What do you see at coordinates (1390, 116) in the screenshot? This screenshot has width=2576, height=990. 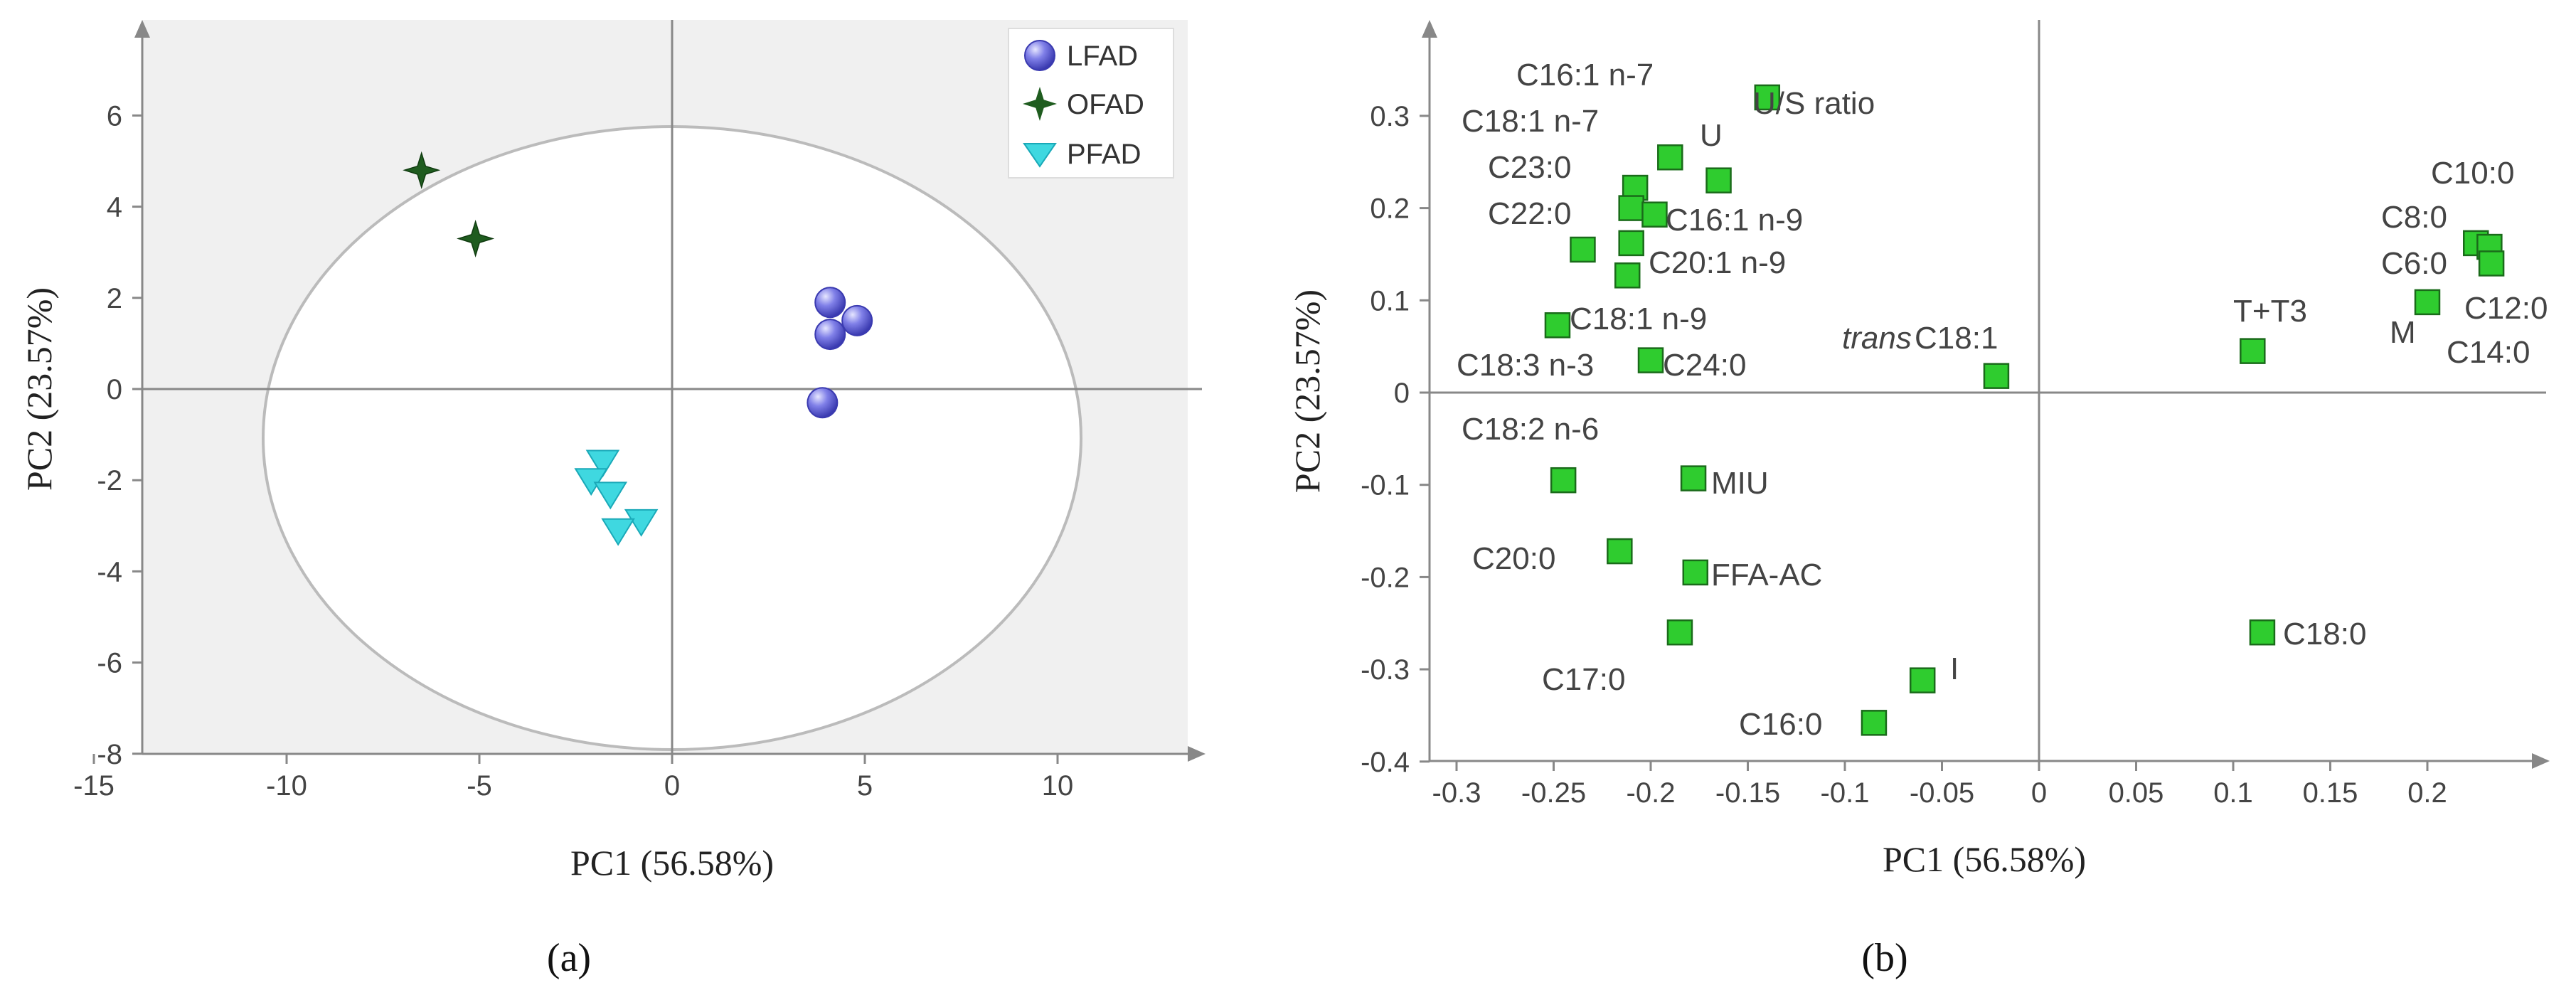 I see `y-tick-label: 0.3` at bounding box center [1390, 116].